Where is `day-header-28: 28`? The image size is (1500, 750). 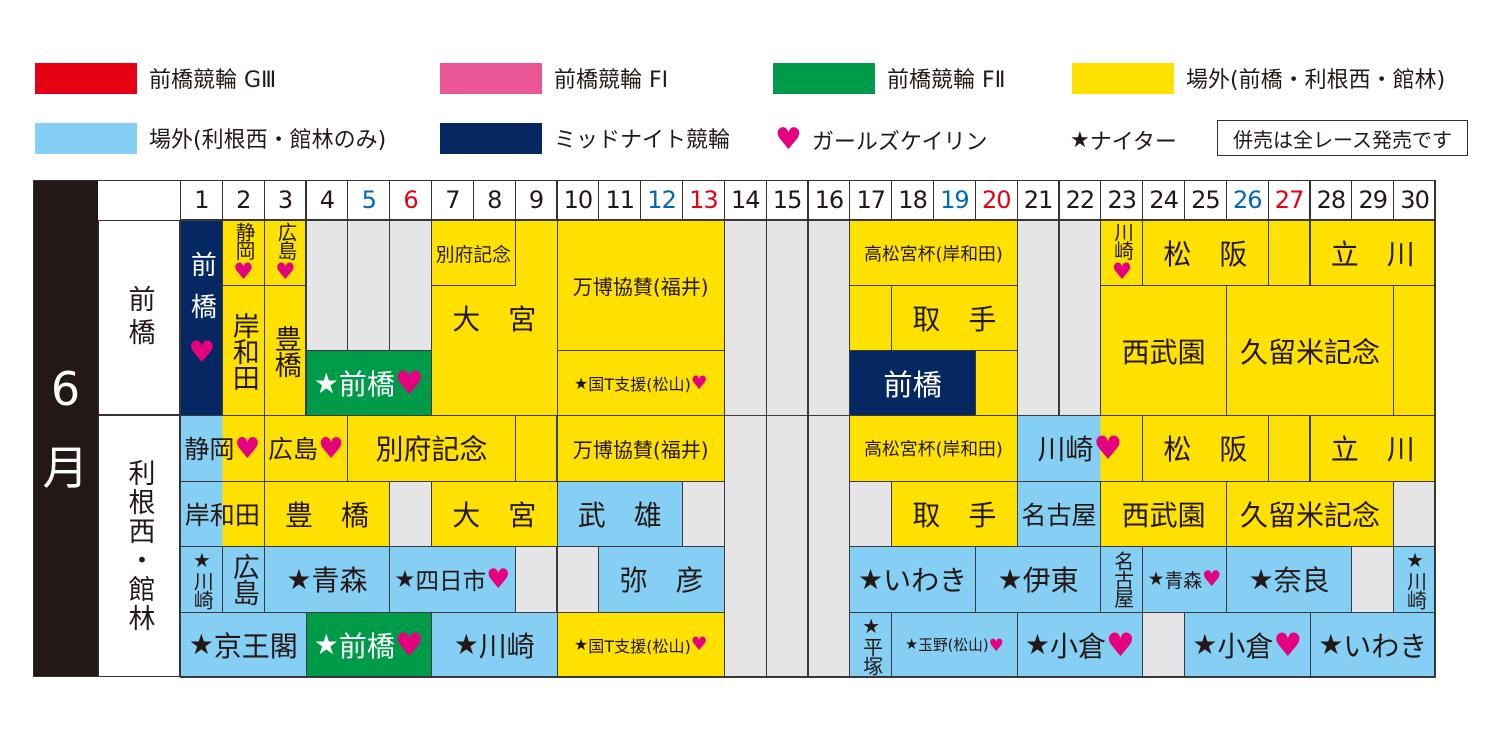 day-header-28: 28 is located at coordinates (1331, 200).